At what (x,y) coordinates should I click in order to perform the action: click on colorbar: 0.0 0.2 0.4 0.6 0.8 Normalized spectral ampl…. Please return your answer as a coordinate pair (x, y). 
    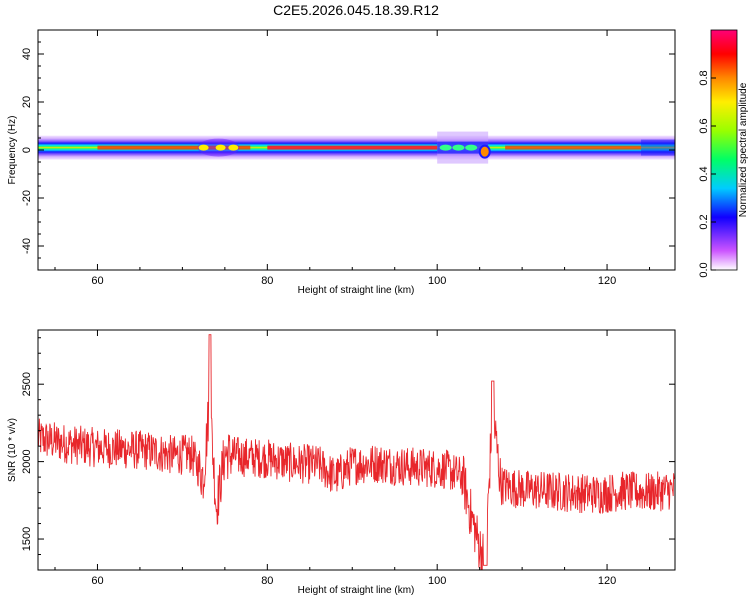
    Looking at the image, I should click on (723, 153).